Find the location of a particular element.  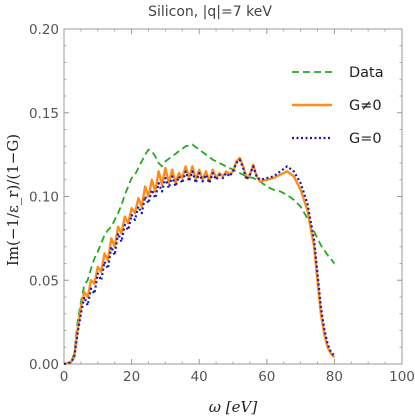

x-axis-label: ω [eV] is located at coordinates (233, 407).